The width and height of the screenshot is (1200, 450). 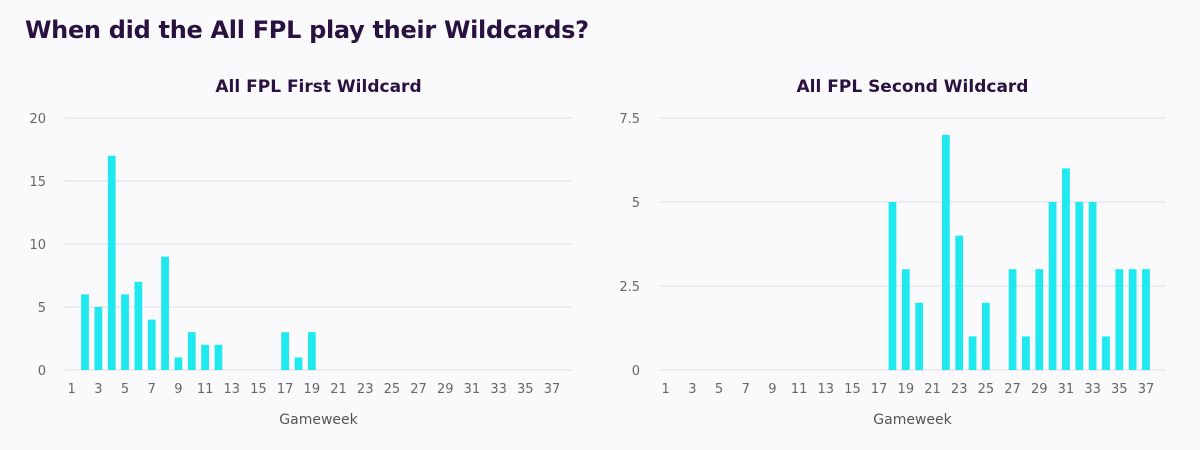 I want to click on first-wildcard-xtick-label: 15, so click(x=258, y=389).